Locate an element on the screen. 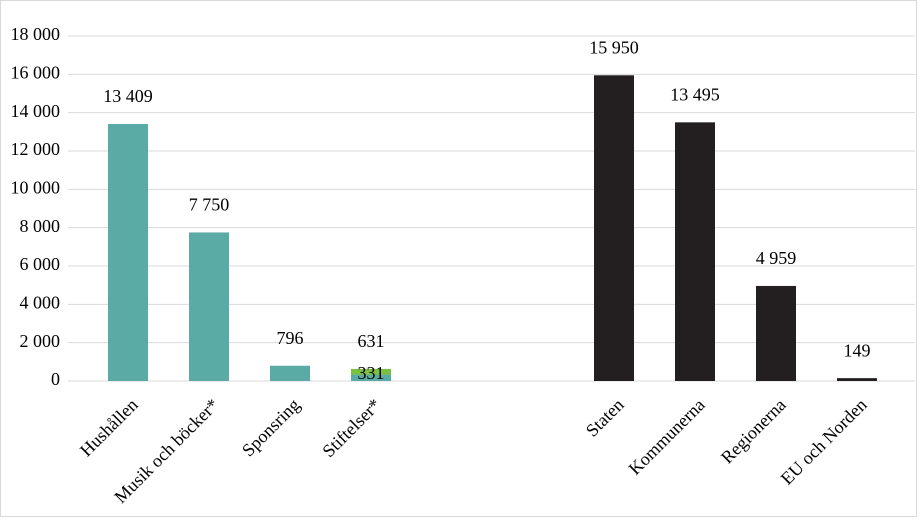  y-tick-label: 8 000 is located at coordinates (40, 226).